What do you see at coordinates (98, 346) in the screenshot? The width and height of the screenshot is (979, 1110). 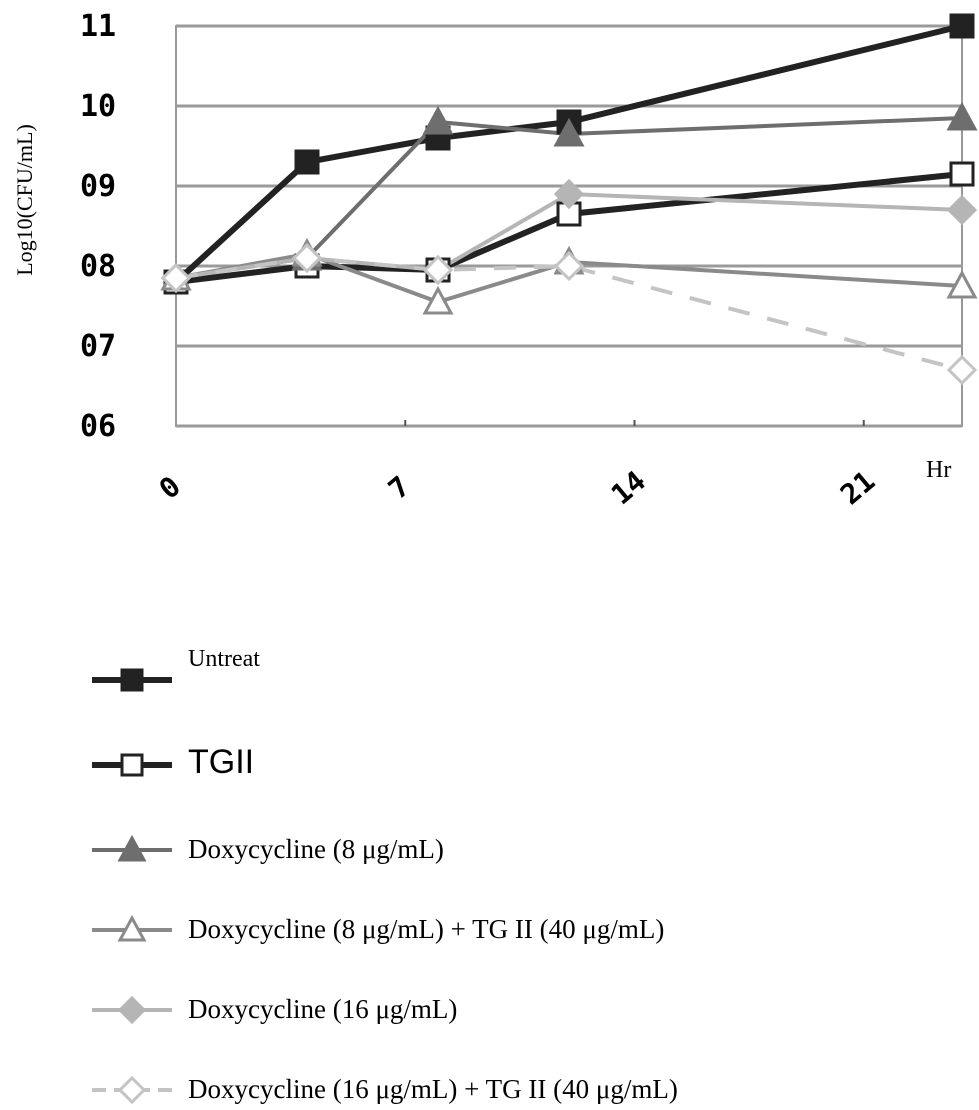 I see `y-tick-label-07: 07` at bounding box center [98, 346].